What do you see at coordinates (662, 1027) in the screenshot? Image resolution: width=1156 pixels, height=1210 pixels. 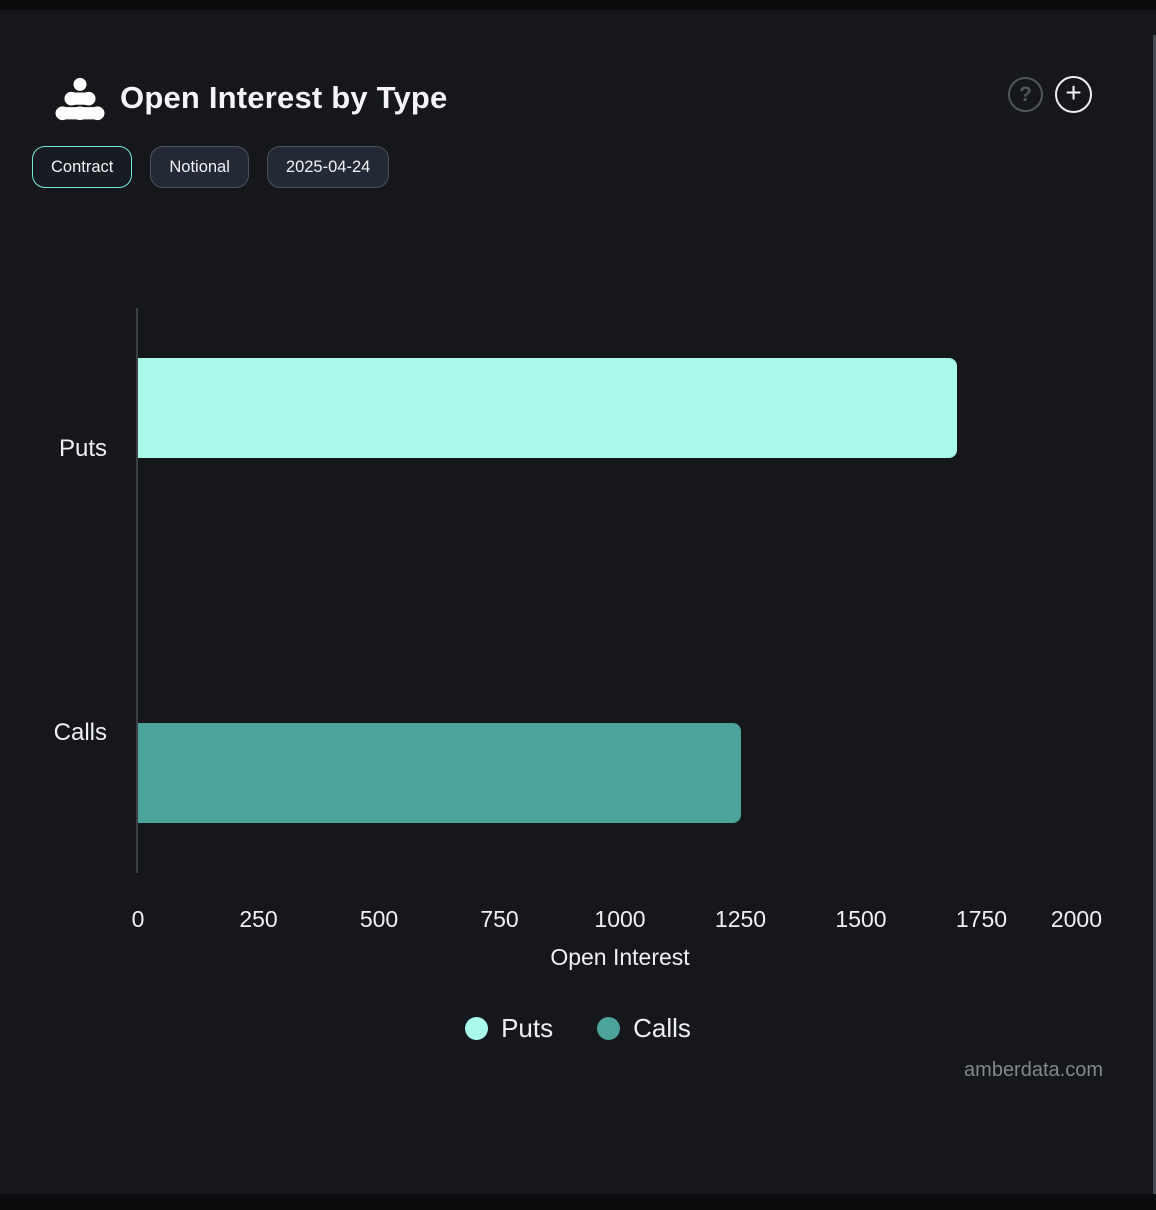 I see `legend-label: Calls` at bounding box center [662, 1027].